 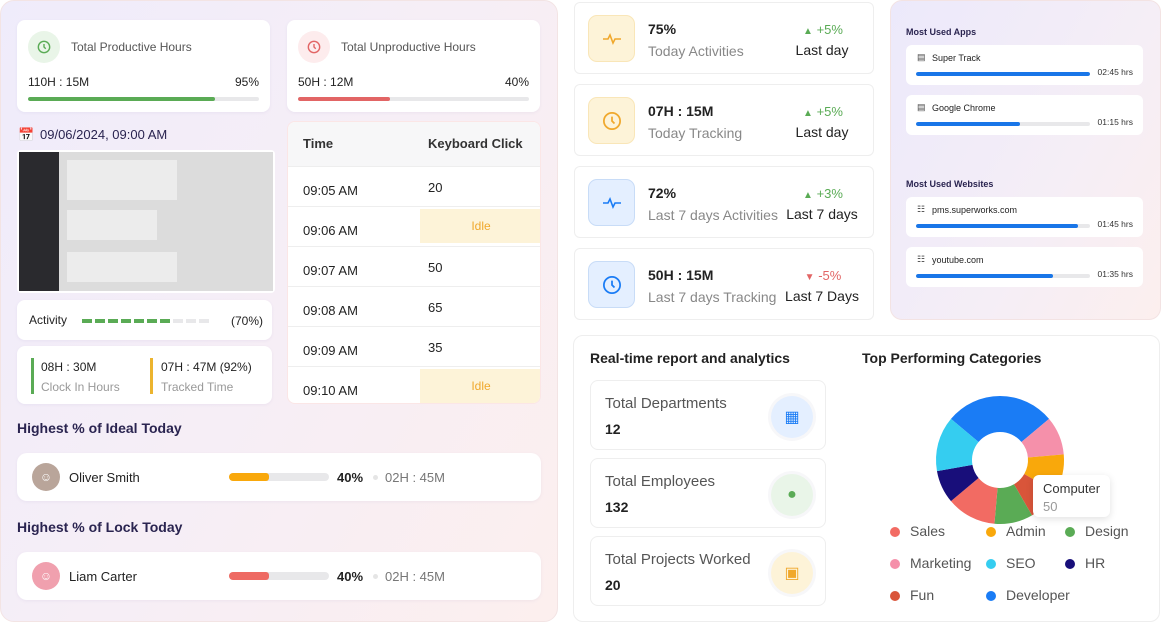 What do you see at coordinates (1024, 267) in the screenshot?
I see `usage-item: ☷ youtube.com 01:35 hrs` at bounding box center [1024, 267].